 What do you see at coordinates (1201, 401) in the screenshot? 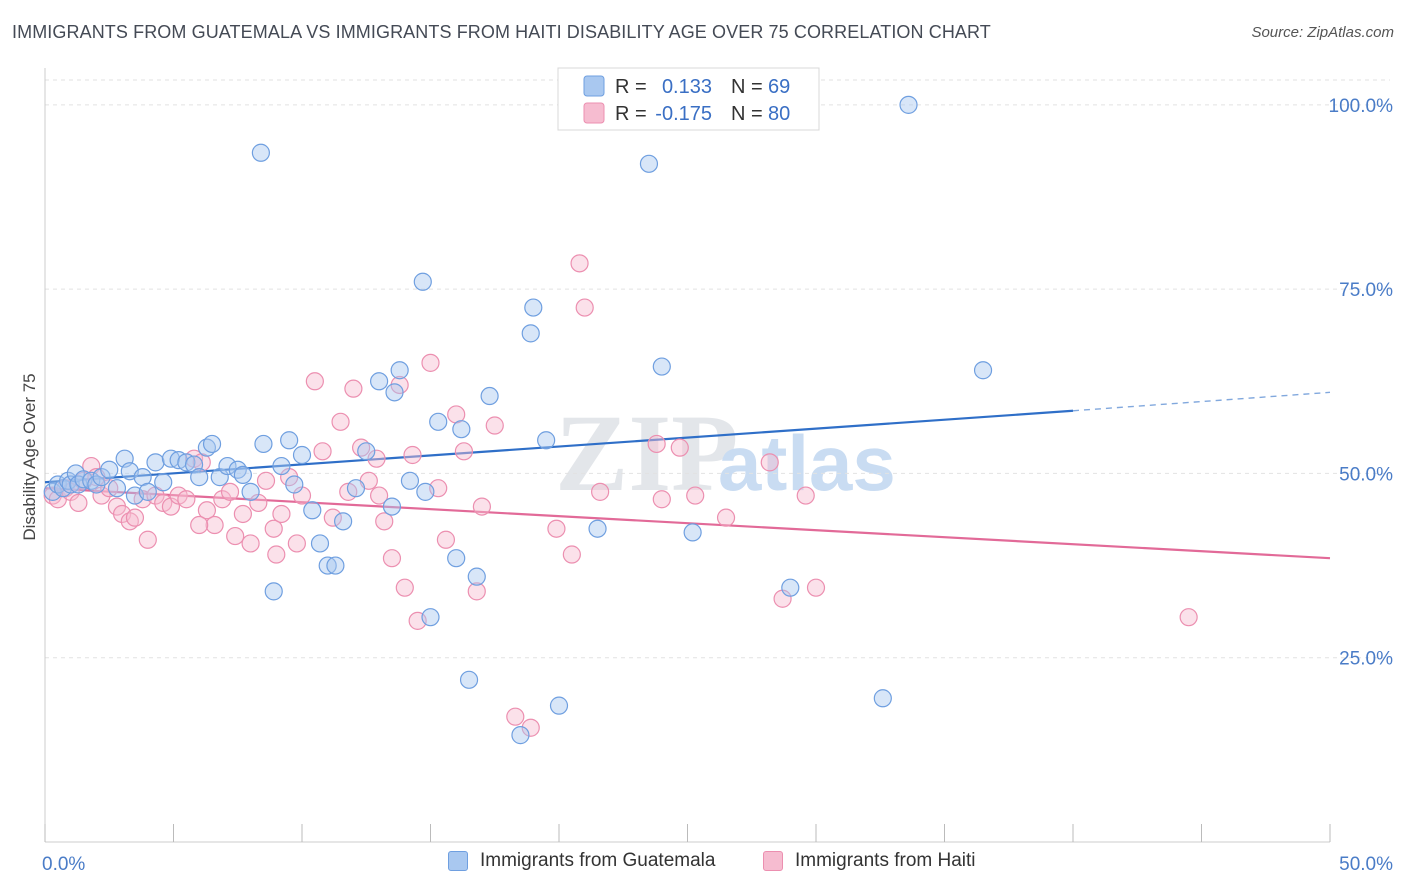
I see `trend-line-guatemala-extension` at bounding box center [1201, 401].